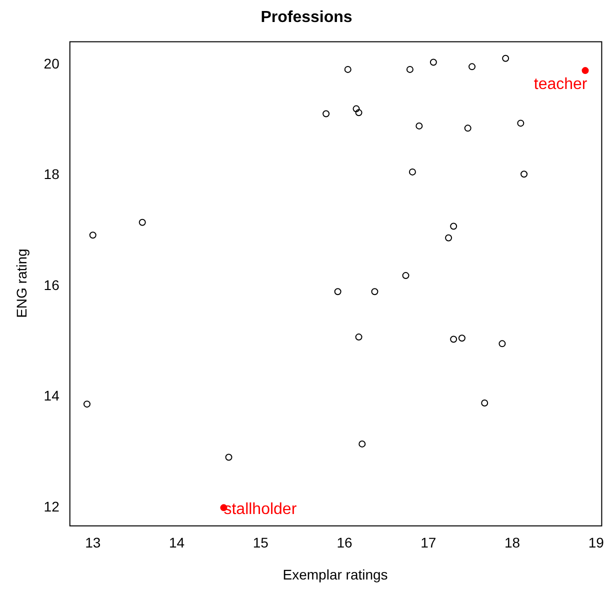 The image size is (607, 598). I want to click on y-axis-title: ENG rating, so click(21, 283).